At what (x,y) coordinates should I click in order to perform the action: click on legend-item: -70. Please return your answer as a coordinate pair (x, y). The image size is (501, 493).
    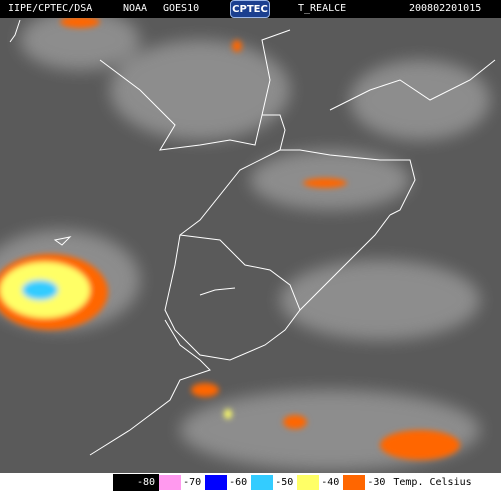
    Looking at the image, I should click on (182, 482).